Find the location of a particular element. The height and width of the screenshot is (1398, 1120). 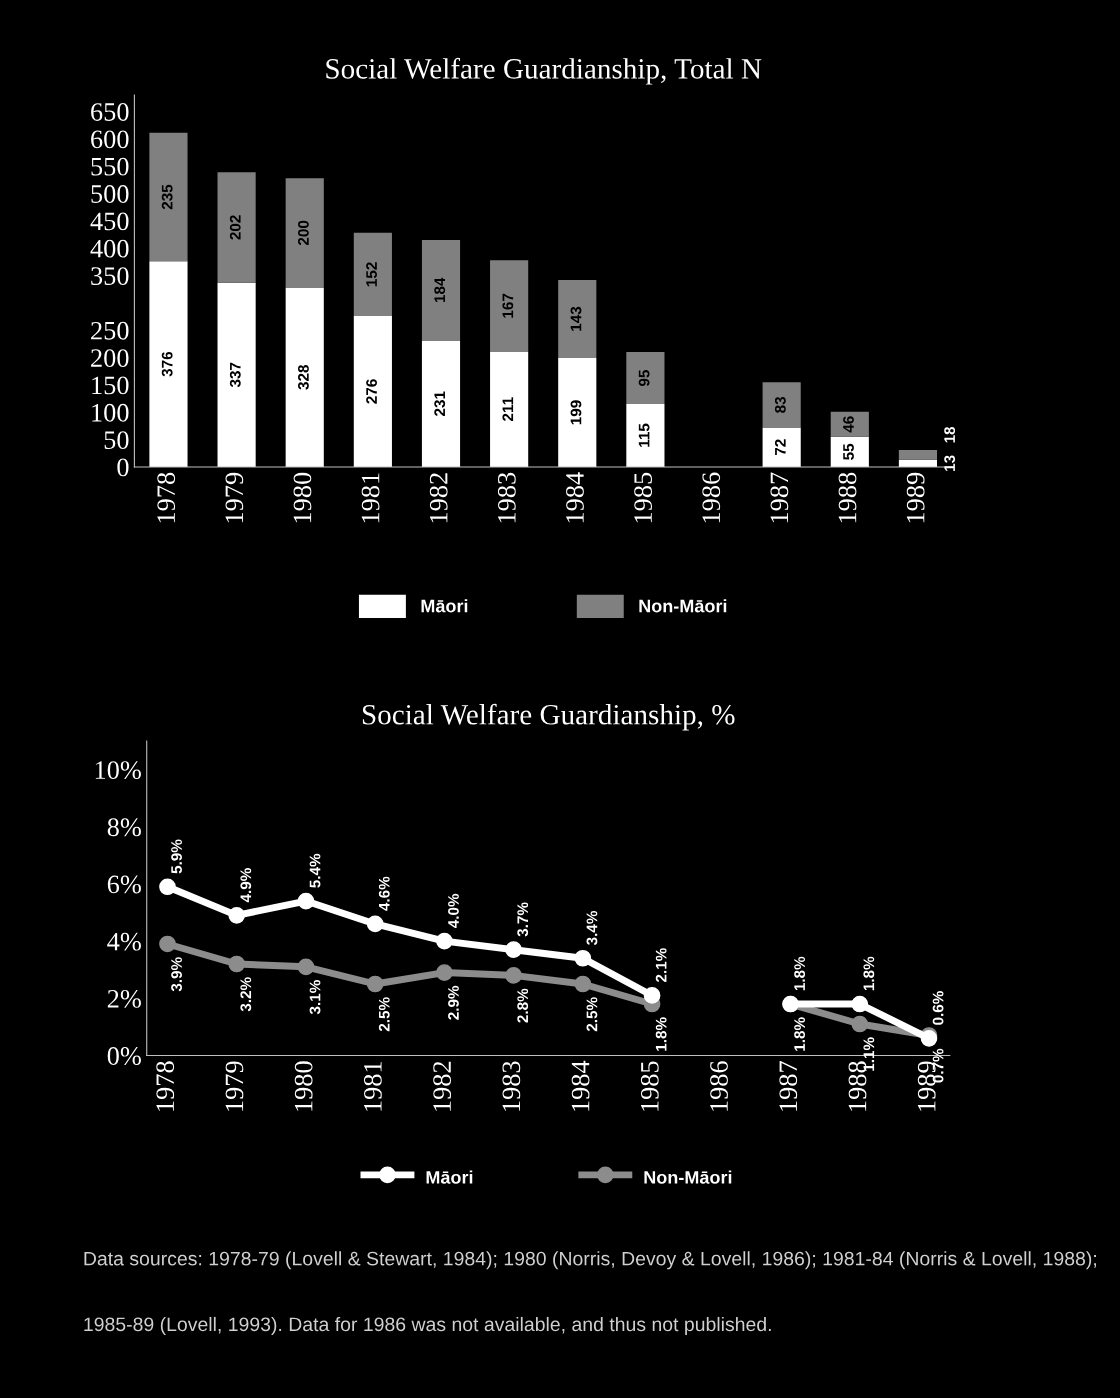

data-label: 235 is located at coordinates (167, 197).